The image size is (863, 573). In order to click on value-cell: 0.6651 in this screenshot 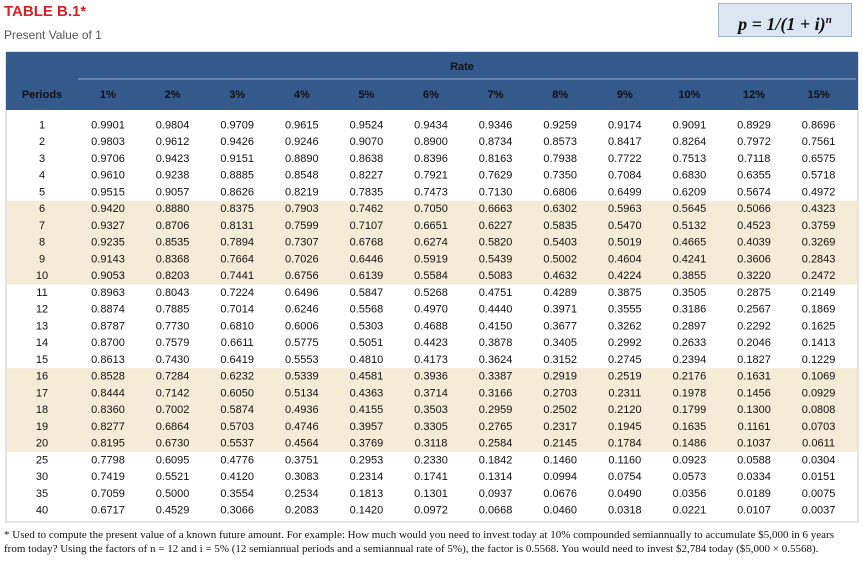, I will do `click(431, 226)`.